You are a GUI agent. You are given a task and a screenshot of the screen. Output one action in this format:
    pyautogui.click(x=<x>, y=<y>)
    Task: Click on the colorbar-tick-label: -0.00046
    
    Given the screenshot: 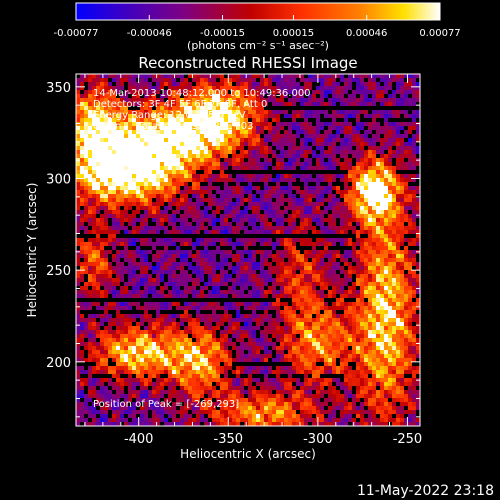 What is the action you would take?
    pyautogui.click(x=149, y=33)
    